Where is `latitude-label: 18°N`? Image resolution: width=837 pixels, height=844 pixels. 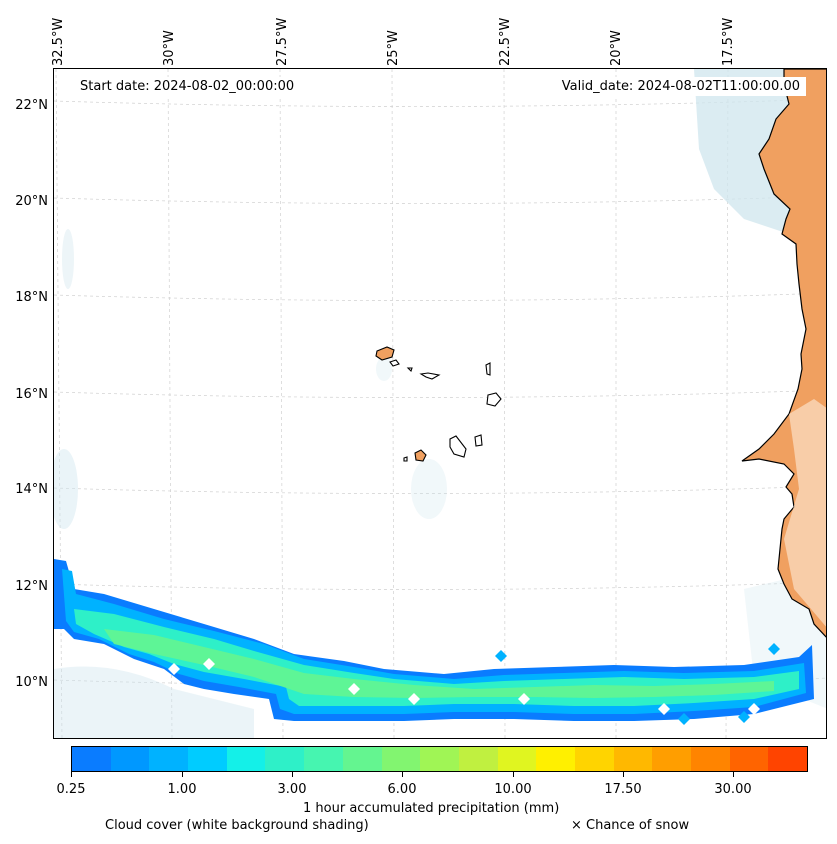
latitude-label: 18°N is located at coordinates (31, 297).